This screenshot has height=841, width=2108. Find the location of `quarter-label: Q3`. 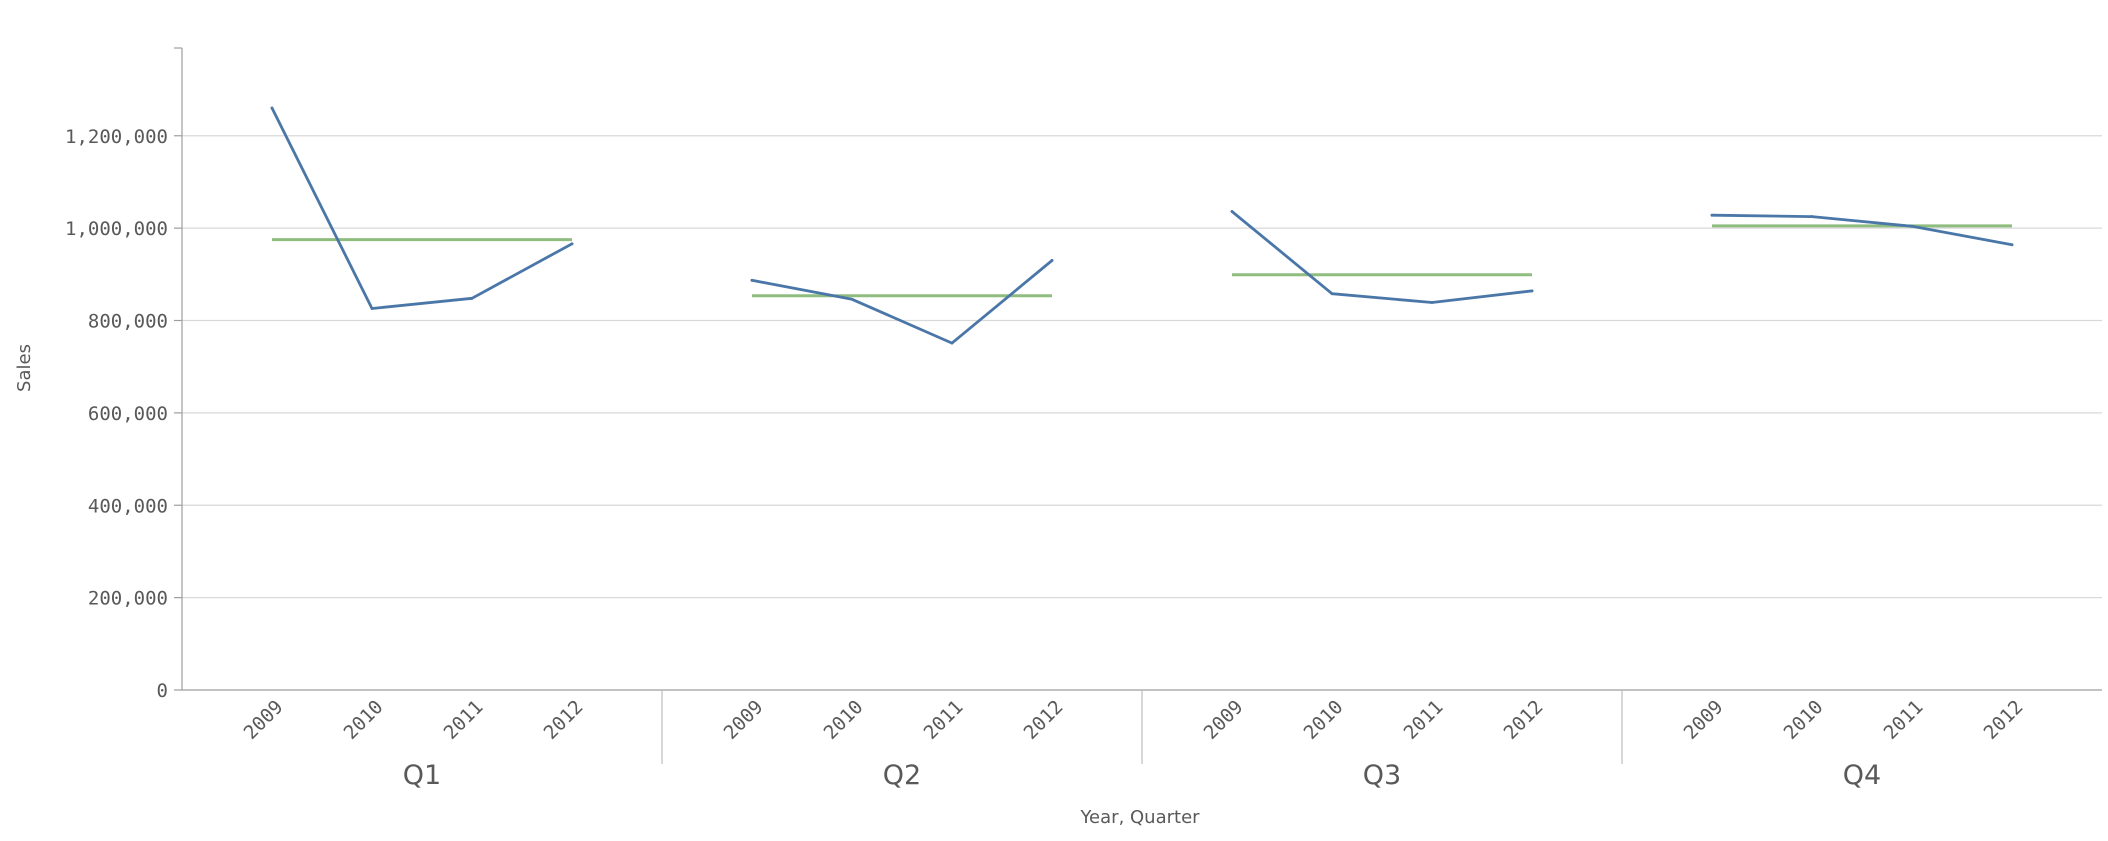

quarter-label: Q3 is located at coordinates (1382, 775).